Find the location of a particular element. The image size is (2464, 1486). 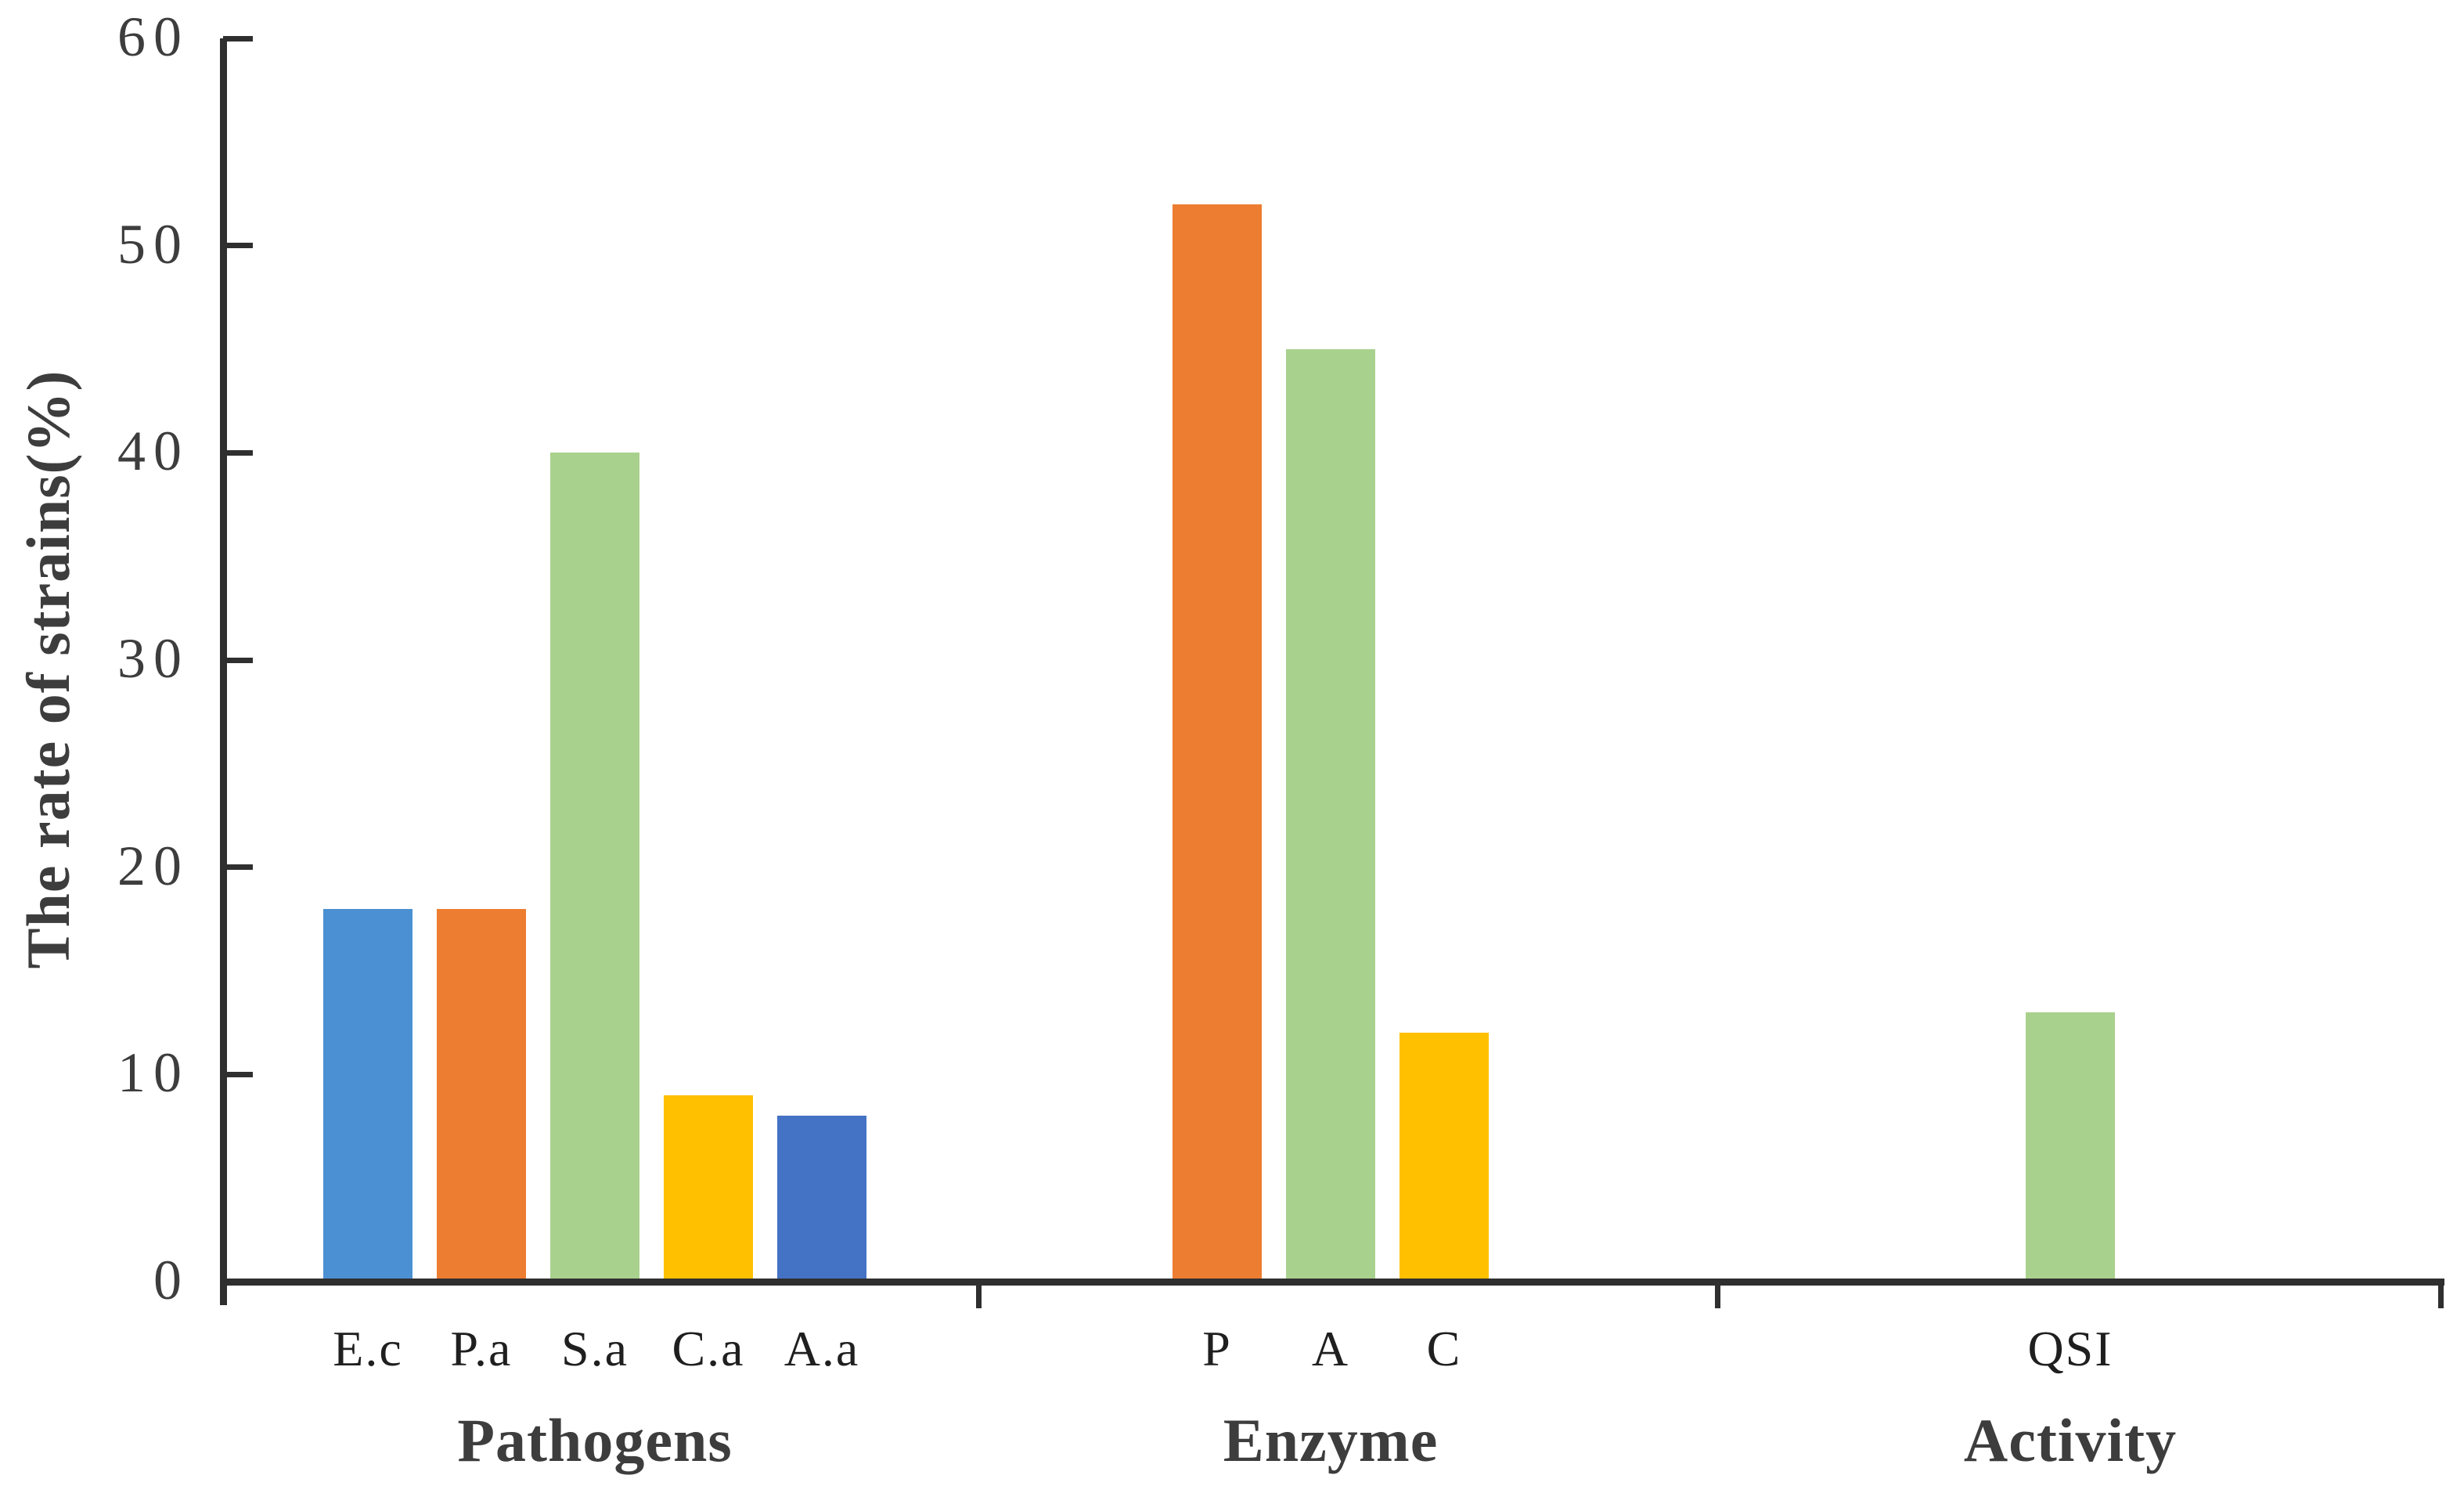

bar-A.a is located at coordinates (822, 1199).